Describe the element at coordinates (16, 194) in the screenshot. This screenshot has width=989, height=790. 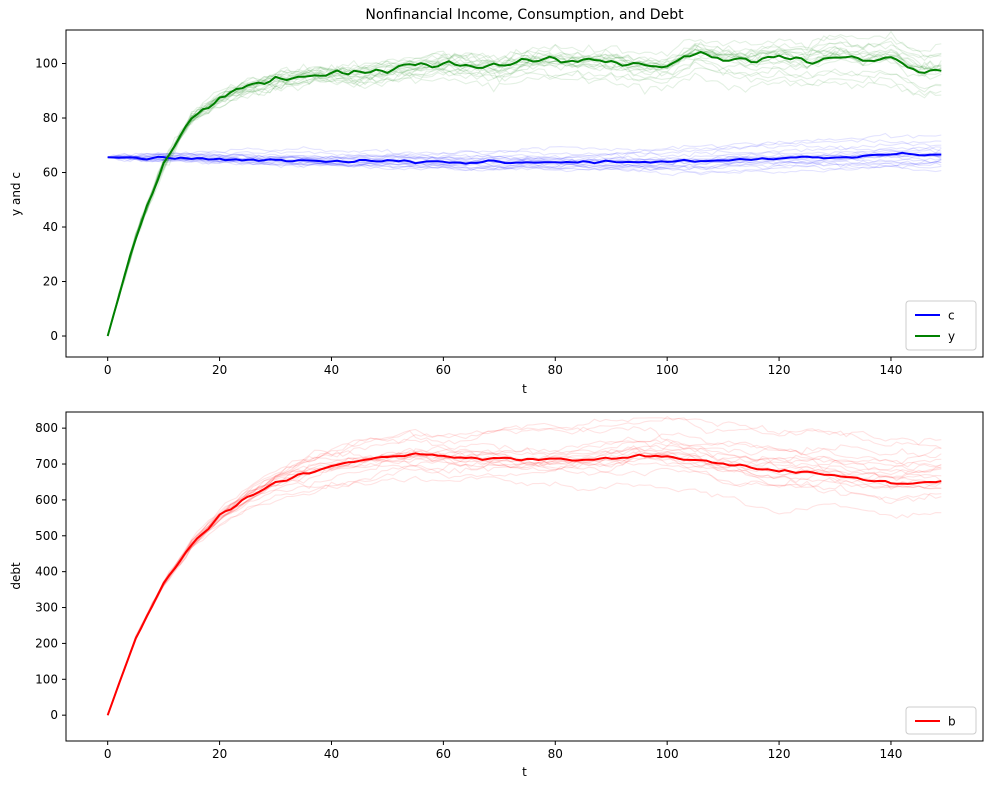
I see `chart1-ylabel: y and c` at that location.